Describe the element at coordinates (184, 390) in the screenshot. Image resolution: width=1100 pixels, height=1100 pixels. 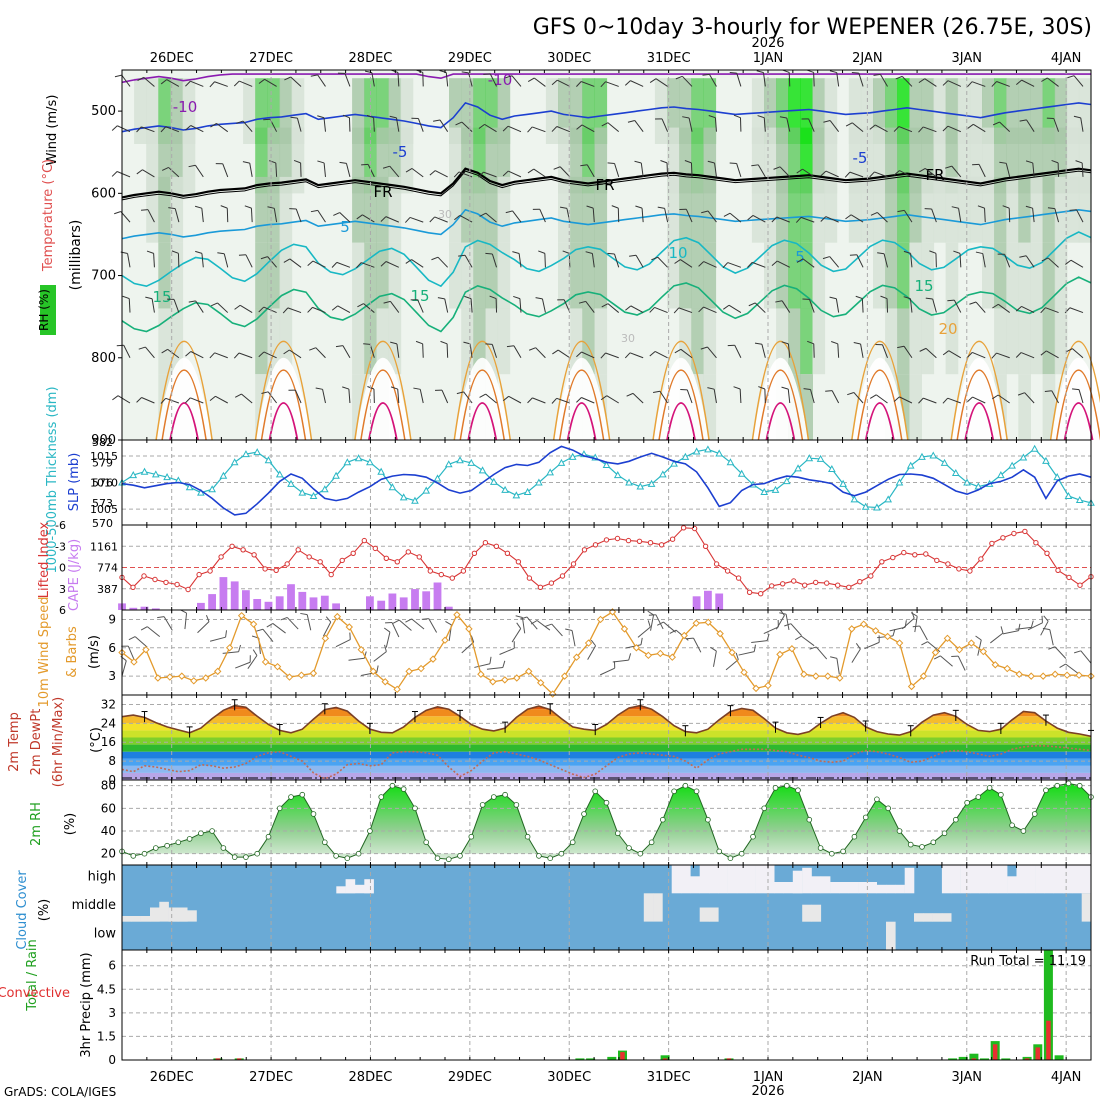
I see `isotherm-20-line` at that location.